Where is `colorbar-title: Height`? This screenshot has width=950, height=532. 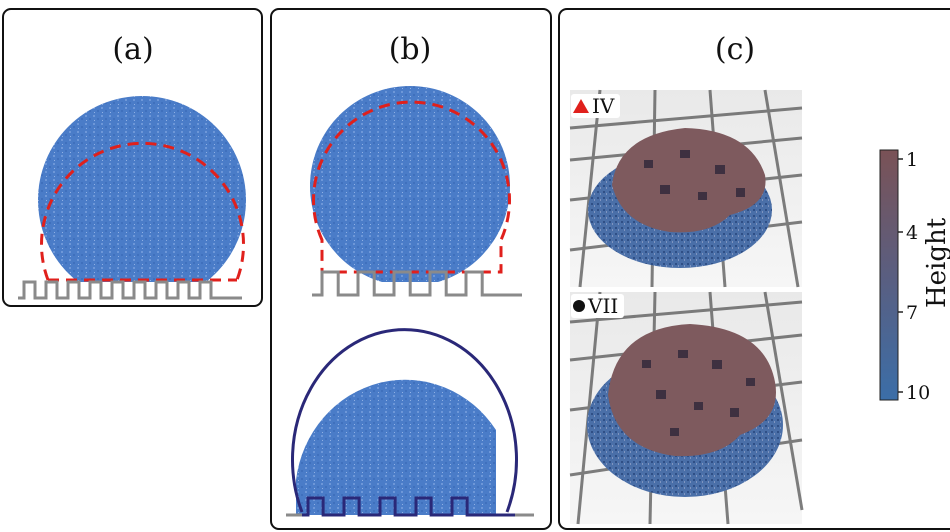
colorbar-title: Height is located at coordinates (936, 262).